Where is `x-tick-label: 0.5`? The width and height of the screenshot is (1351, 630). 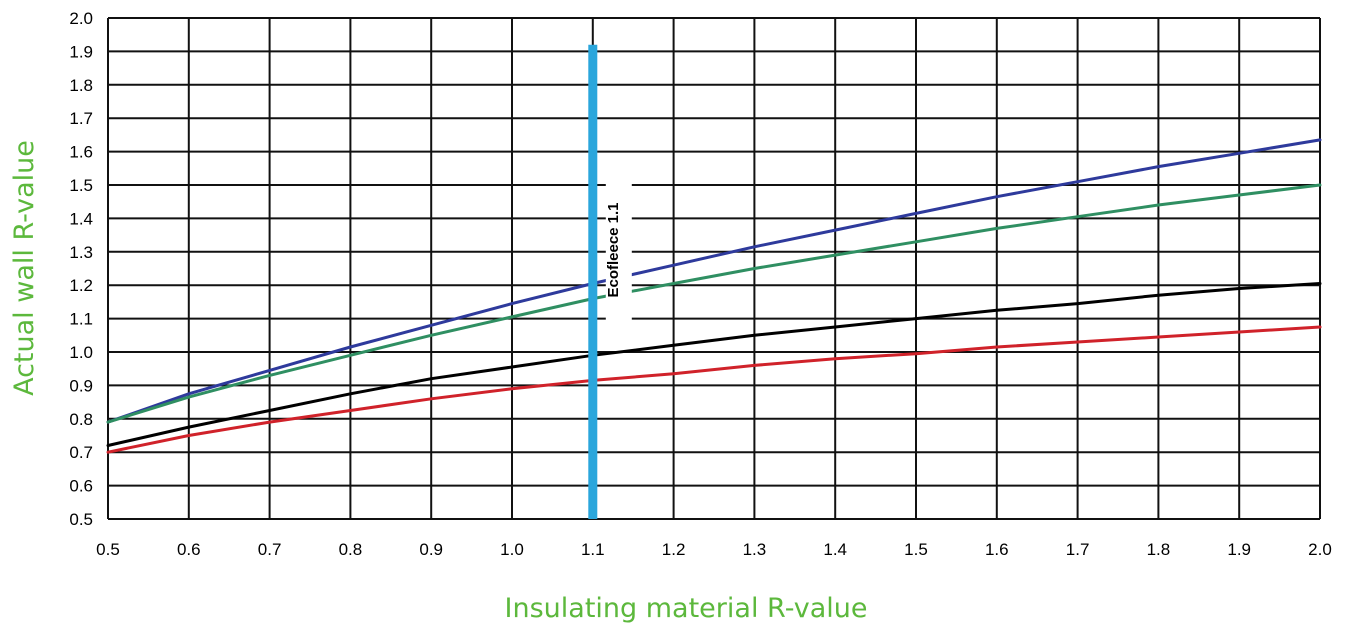 x-tick-label: 0.5 is located at coordinates (108, 549).